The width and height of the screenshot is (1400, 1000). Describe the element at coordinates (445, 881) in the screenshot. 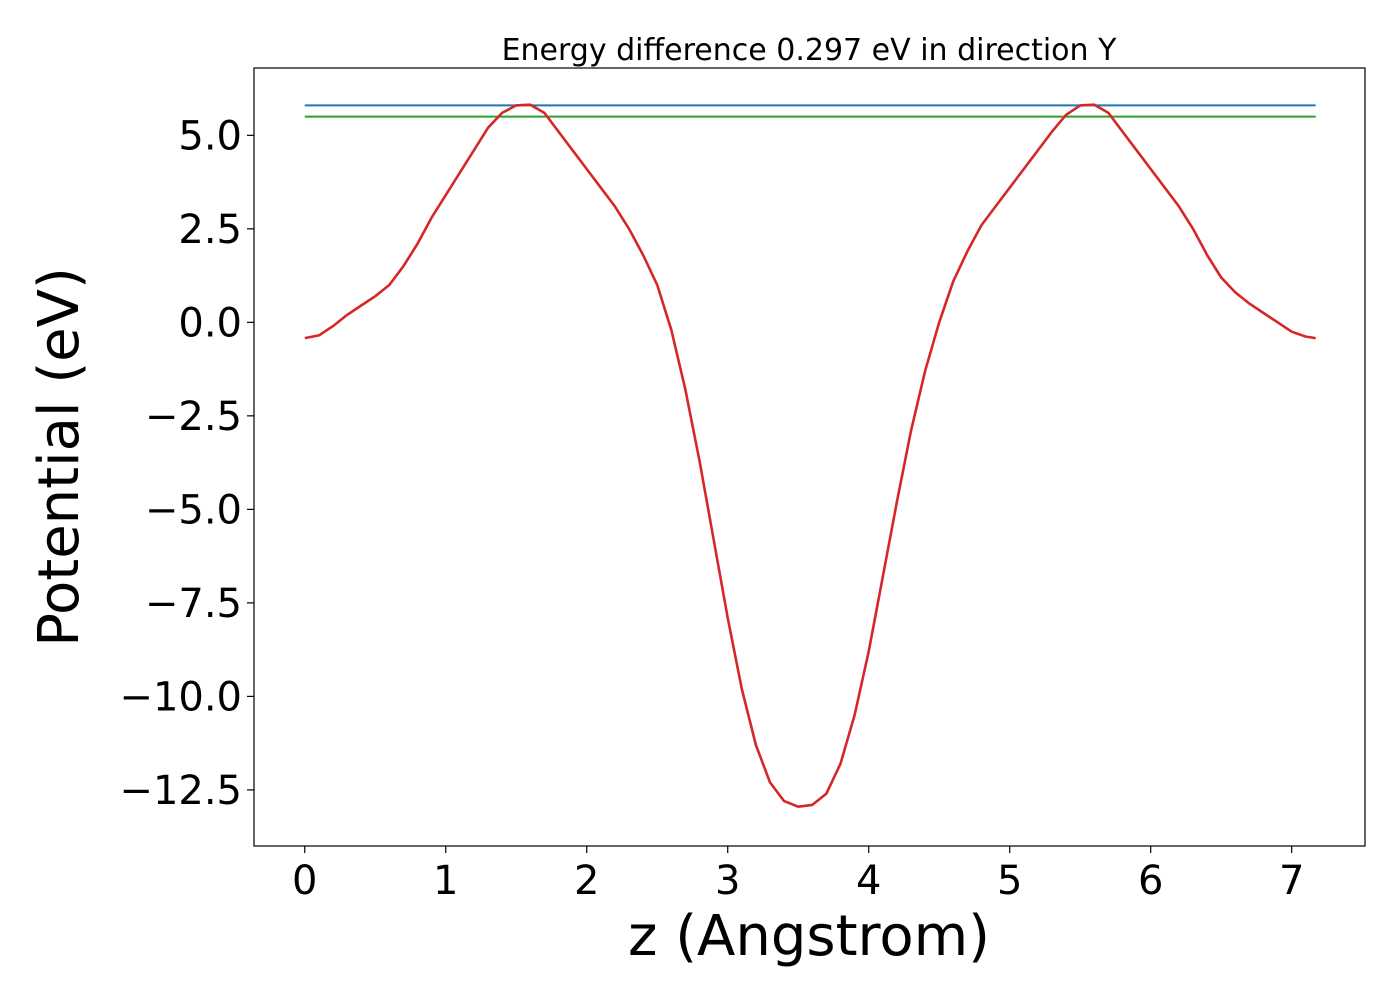

I see `x-tick-label: 1` at that location.